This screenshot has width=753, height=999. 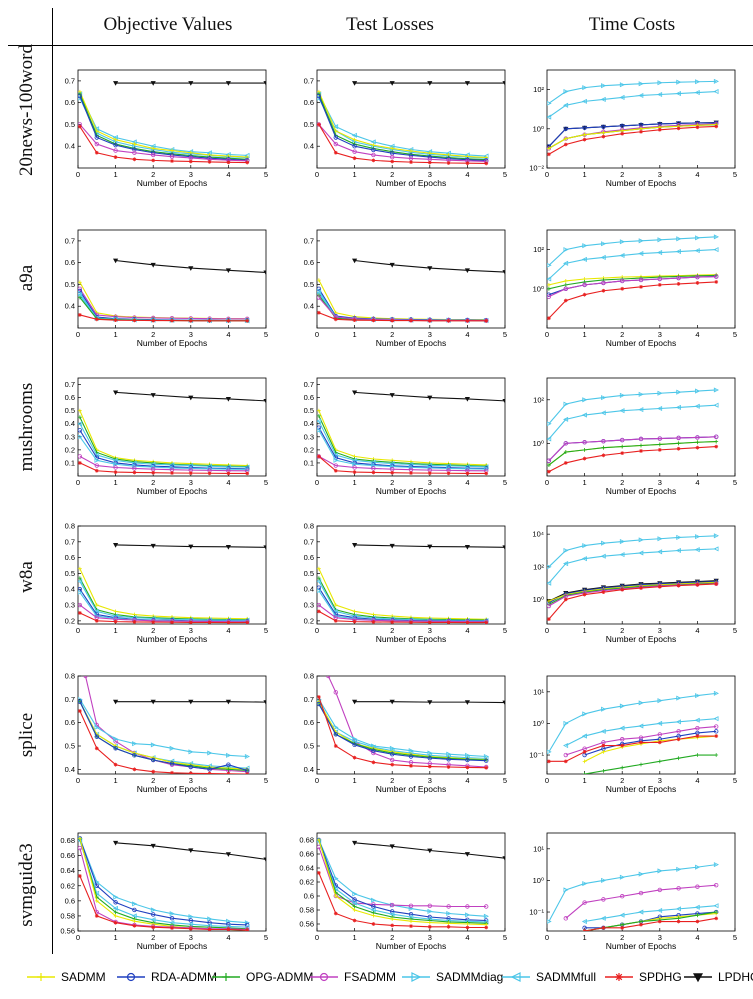 What do you see at coordinates (66, 977) in the screenshot?
I see `legend-item-sadmm: SADMM` at bounding box center [66, 977].